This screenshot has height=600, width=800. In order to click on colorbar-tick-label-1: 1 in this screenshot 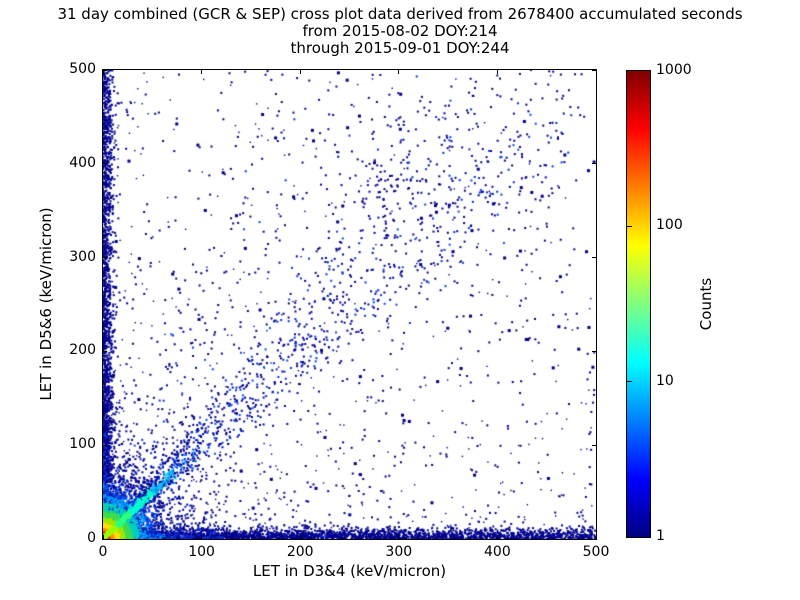, I will do `click(660, 536)`.